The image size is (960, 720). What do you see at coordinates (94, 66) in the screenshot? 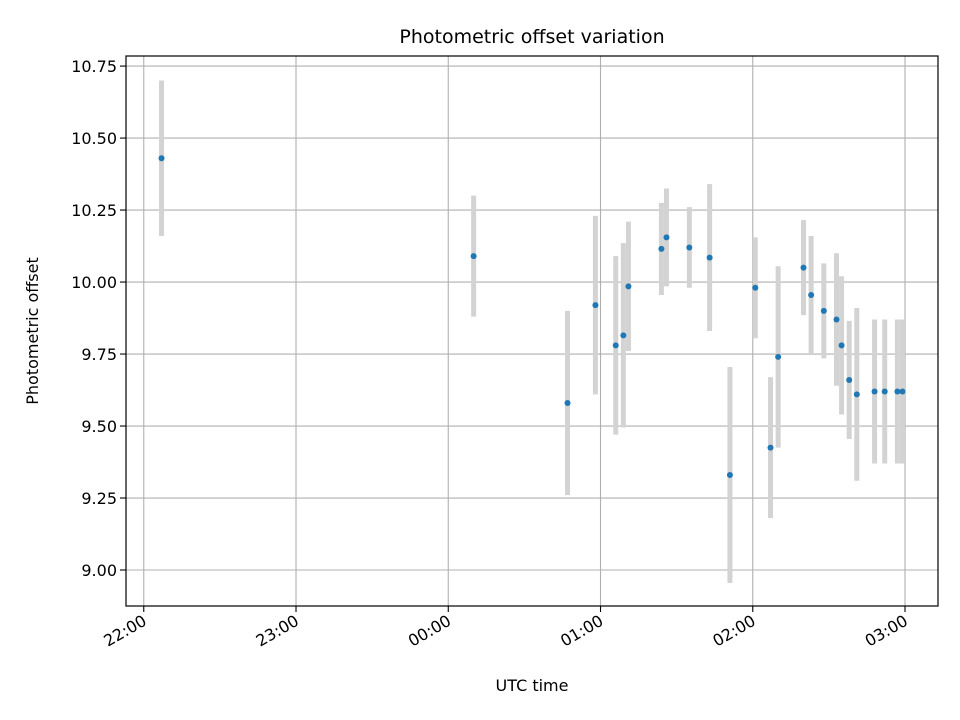
I see `y-tick-label: 10.75` at bounding box center [94, 66].